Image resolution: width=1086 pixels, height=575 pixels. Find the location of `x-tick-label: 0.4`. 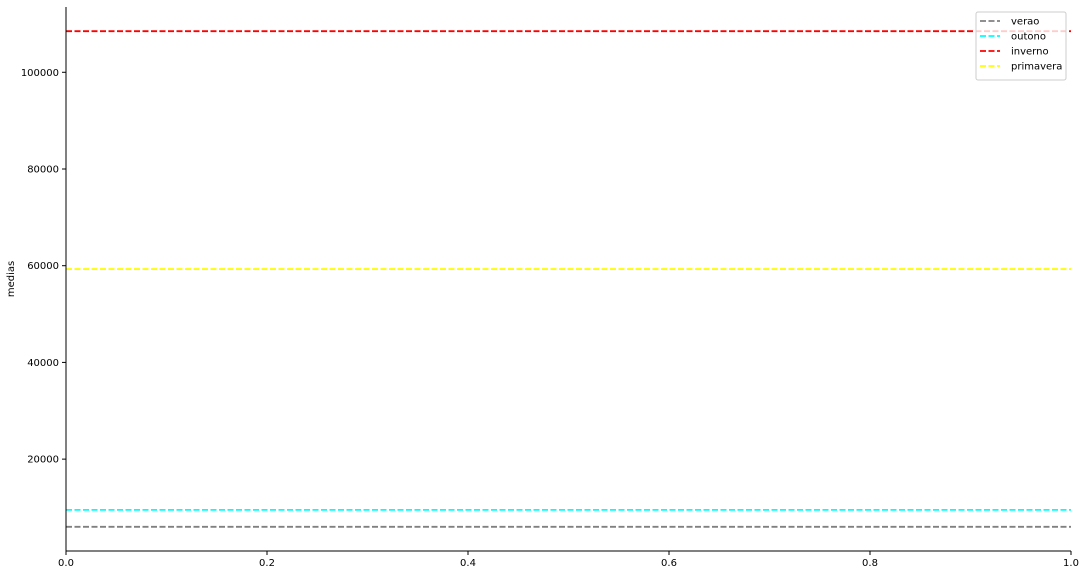

x-tick-label: 0.4 is located at coordinates (468, 563).